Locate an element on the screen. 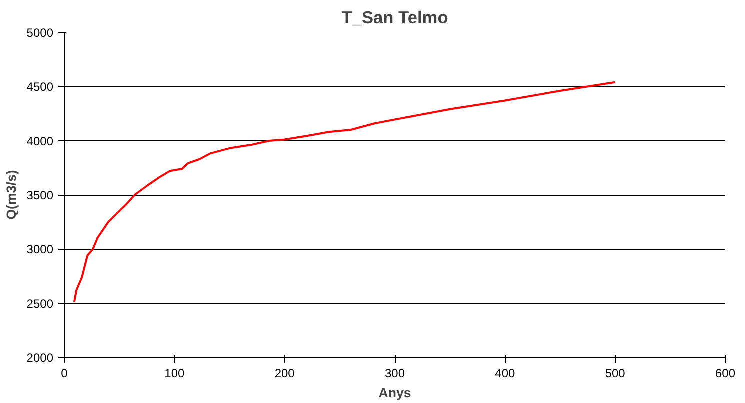  x-tick-label: 0 is located at coordinates (64, 373).